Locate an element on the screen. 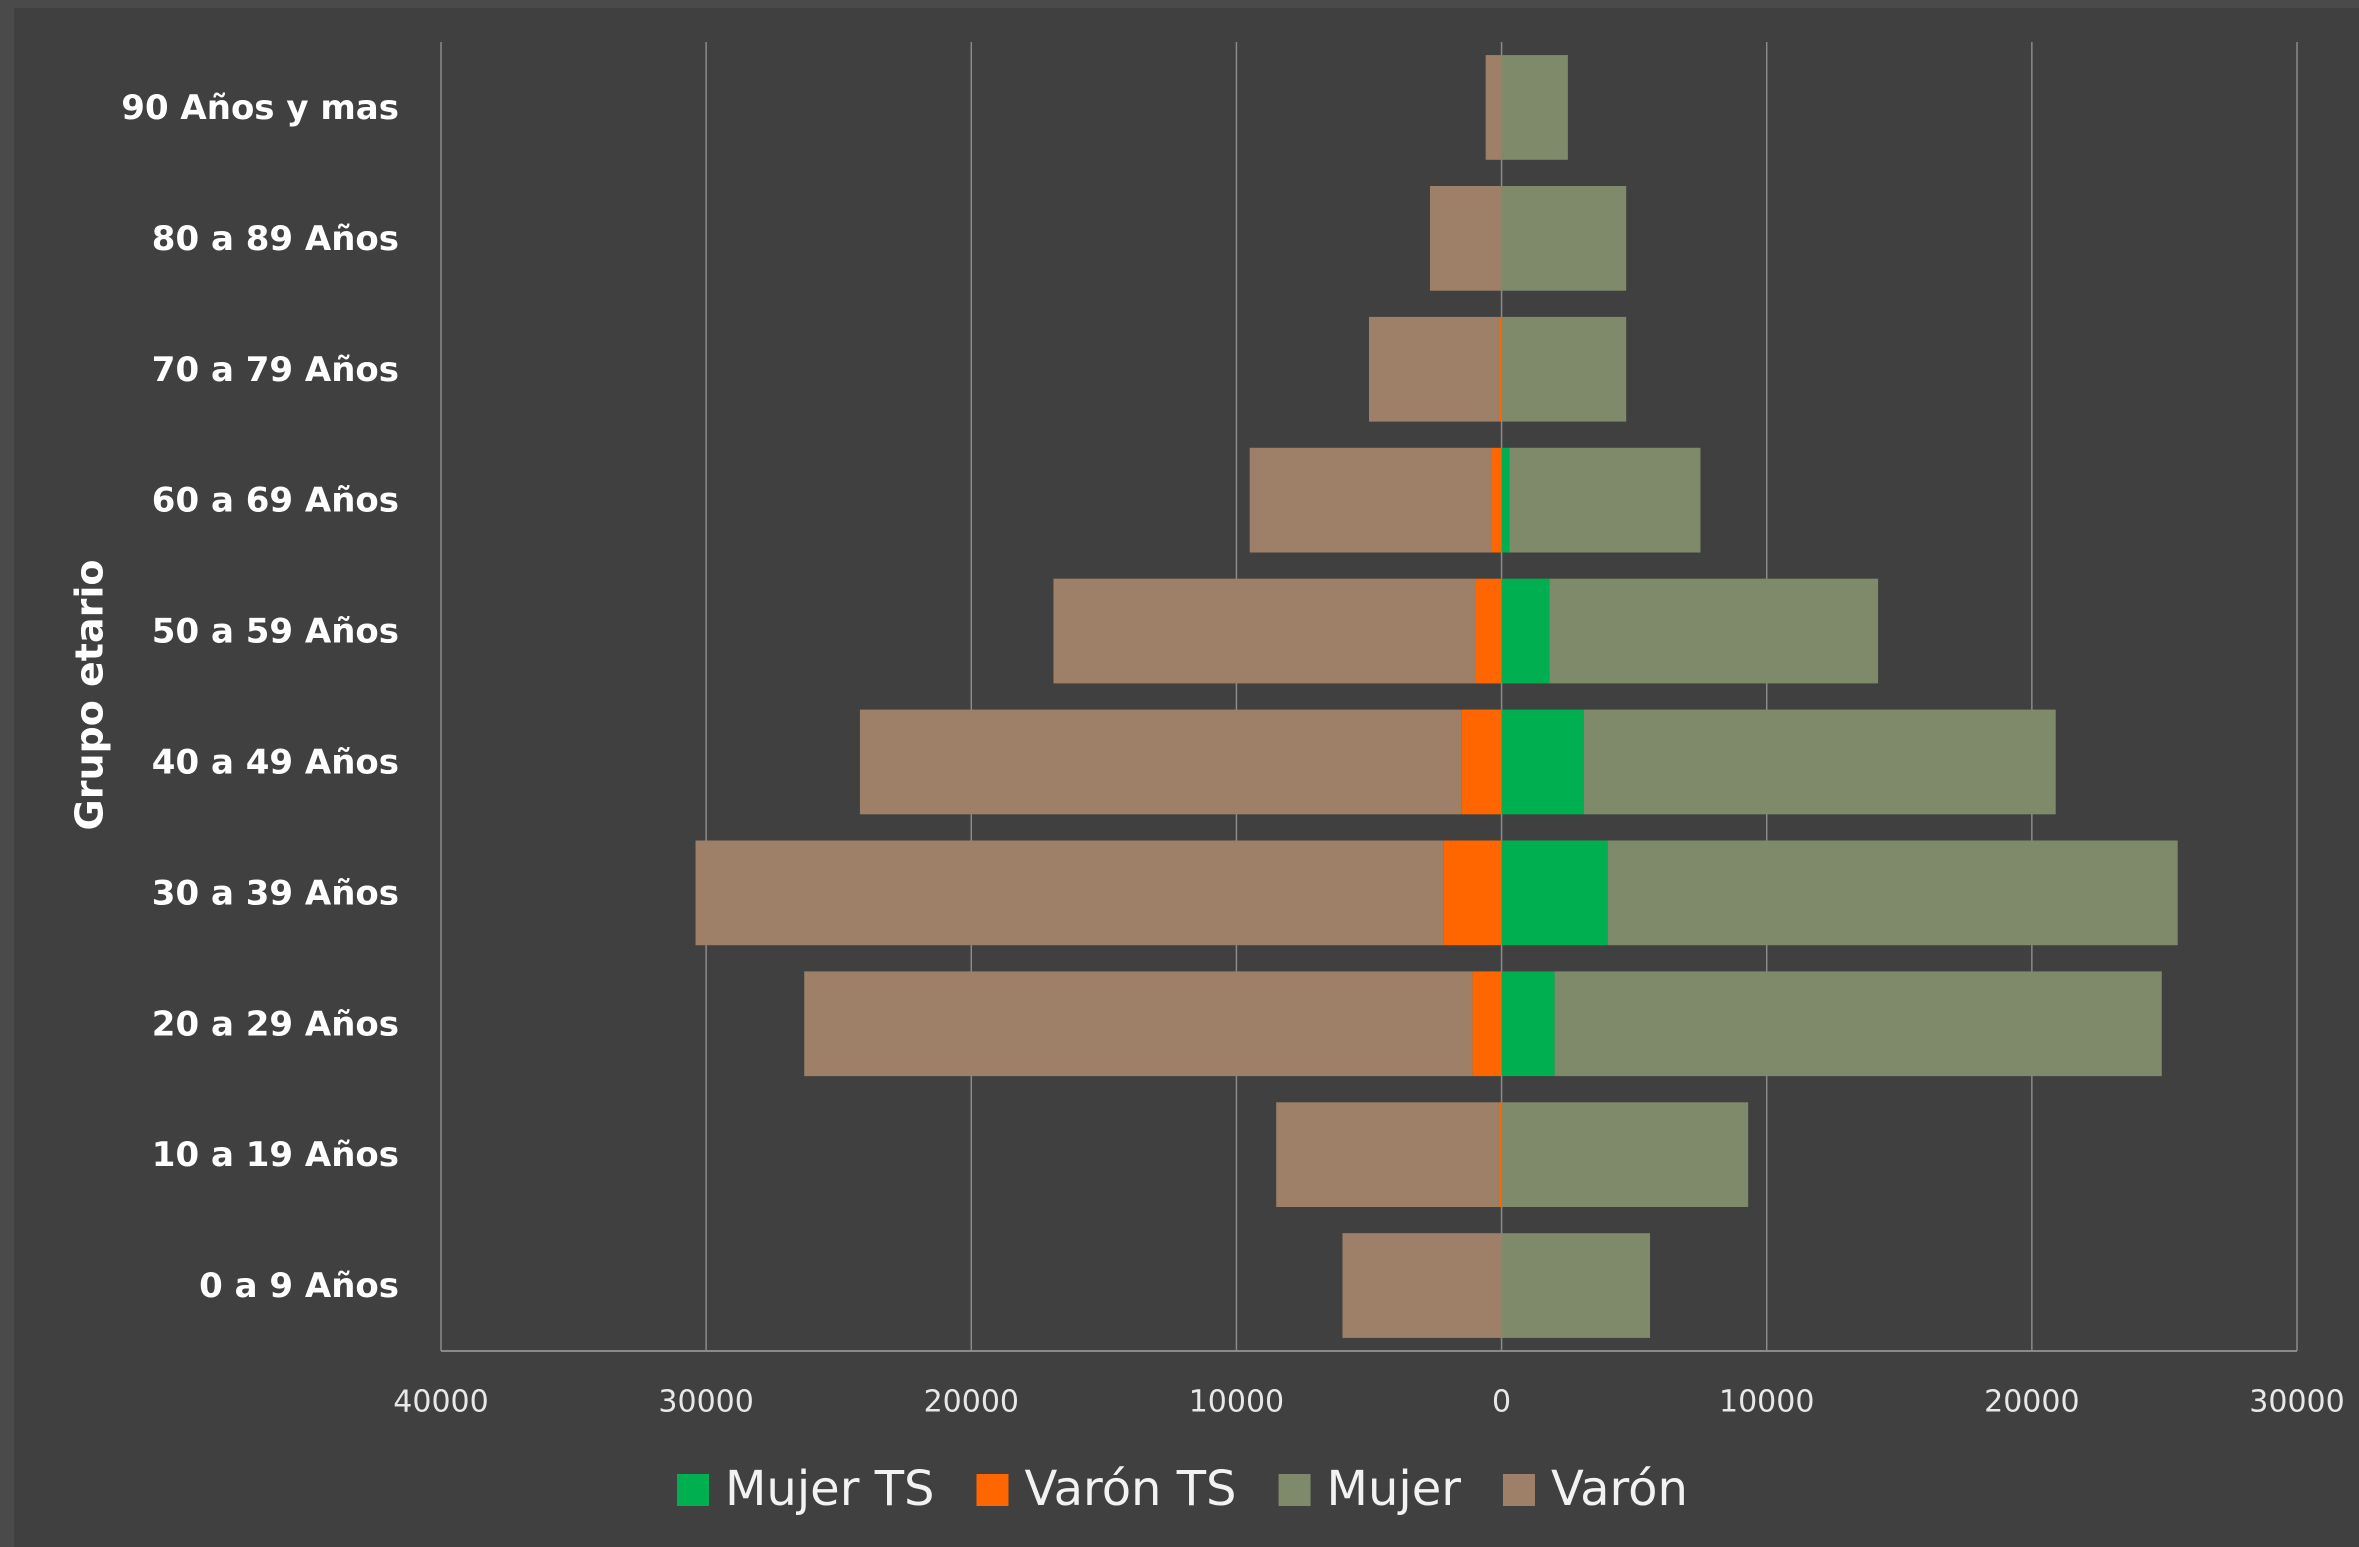 This screenshot has height=1547, width=2359. y-tick-label: 70 a 79 Años is located at coordinates (275, 370).